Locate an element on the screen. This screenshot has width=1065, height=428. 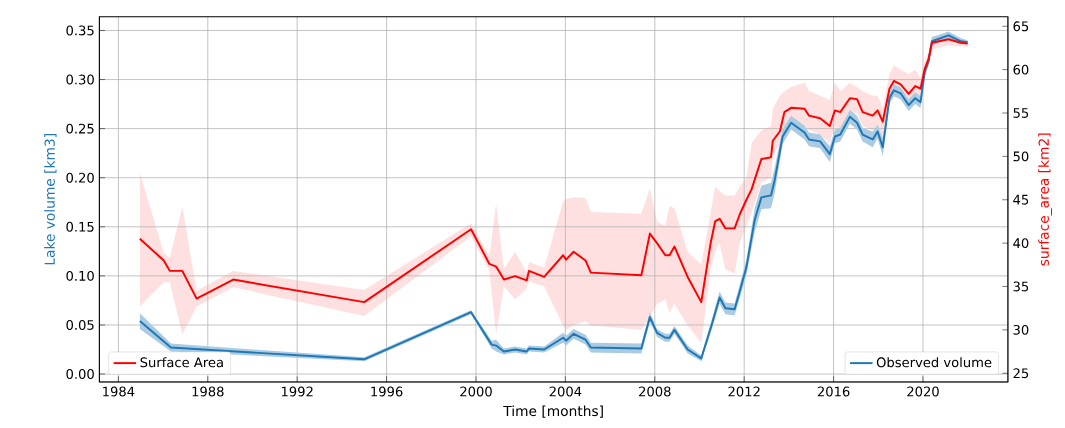
y-tick-label: 0.05 is located at coordinates (80, 324).